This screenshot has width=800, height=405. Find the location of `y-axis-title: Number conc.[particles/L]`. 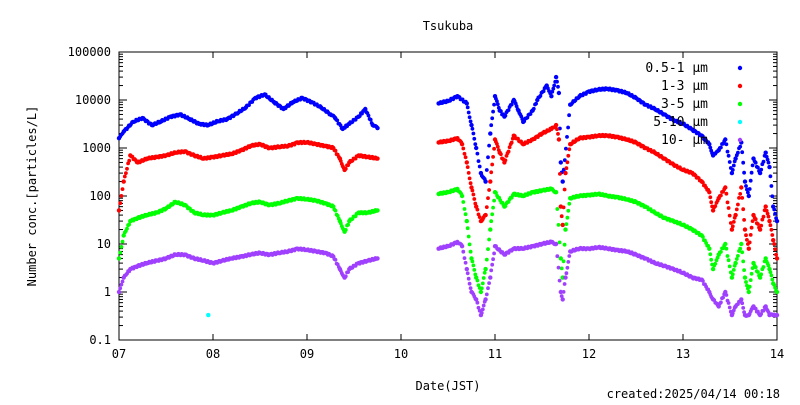

y-axis-title: Number conc.[particles/L] is located at coordinates (32, 196).